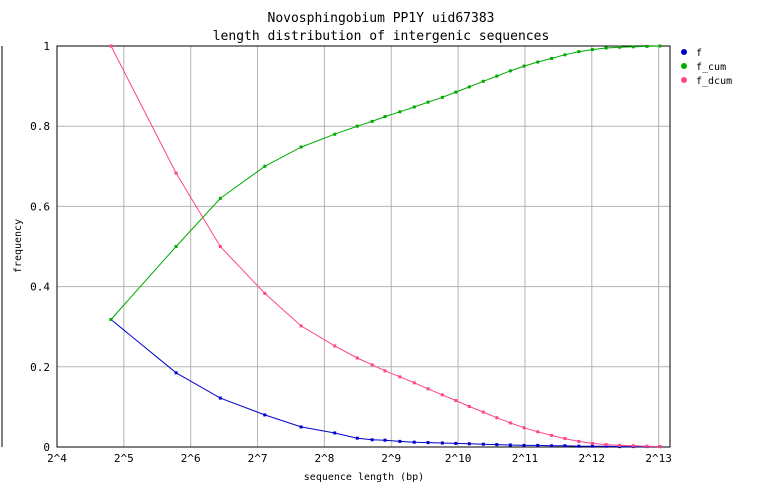  What do you see at coordinates (18, 246) in the screenshot?
I see `y-axis-label: frequency` at bounding box center [18, 246].